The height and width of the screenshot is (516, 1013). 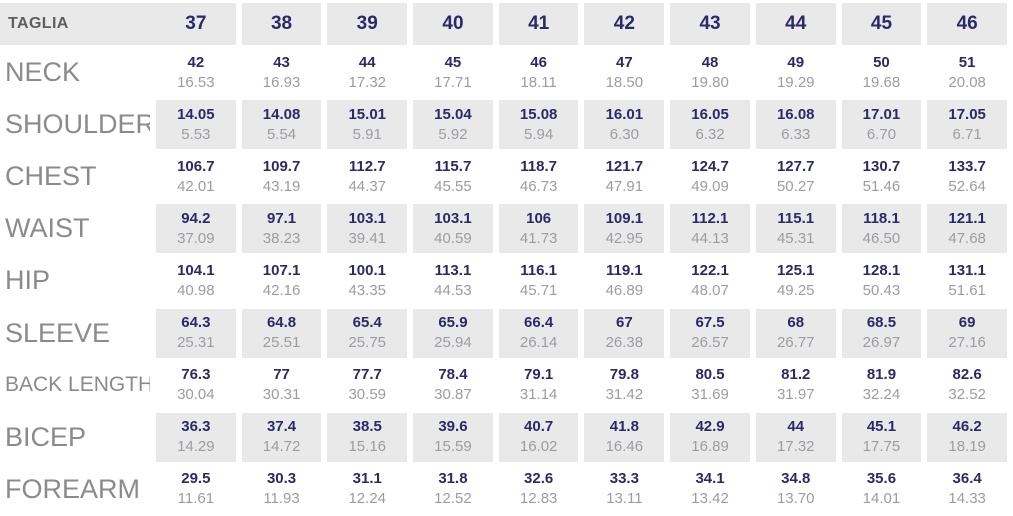 What do you see at coordinates (710, 343) in the screenshot?
I see `value-in: 26.57` at bounding box center [710, 343].